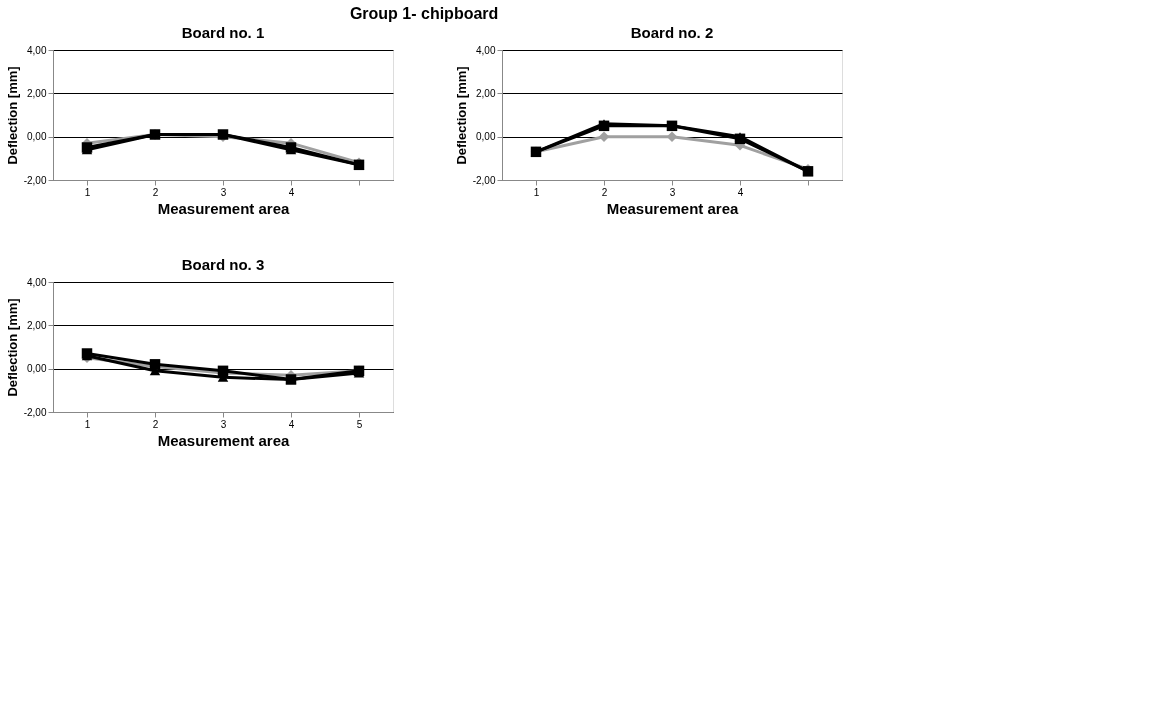 This screenshot has height=706, width=1151. I want to click on chart-title: Board no. 2, so click(672, 32).